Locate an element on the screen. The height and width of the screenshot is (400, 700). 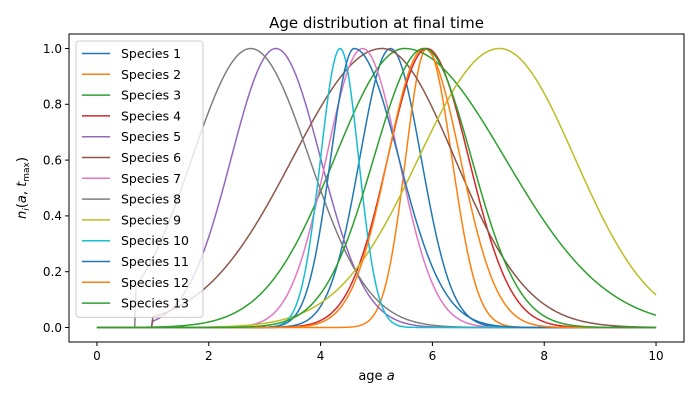
y-axis-label-age: a is located at coordinates (22, 199).